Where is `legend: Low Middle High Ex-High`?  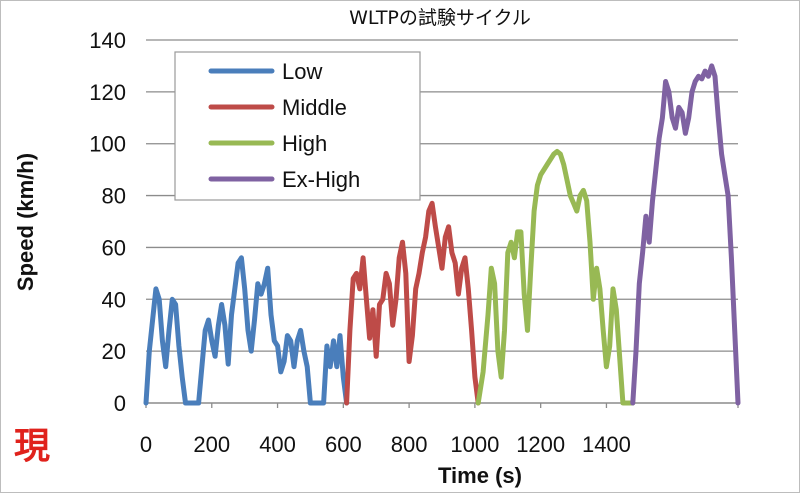
legend: Low Middle High Ex-High is located at coordinates (297, 126).